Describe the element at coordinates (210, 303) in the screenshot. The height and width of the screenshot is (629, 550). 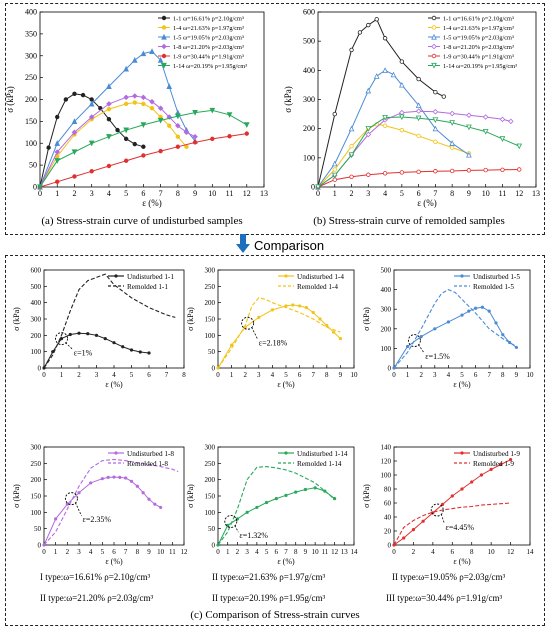
I see `y-tick-label: 200` at that location.